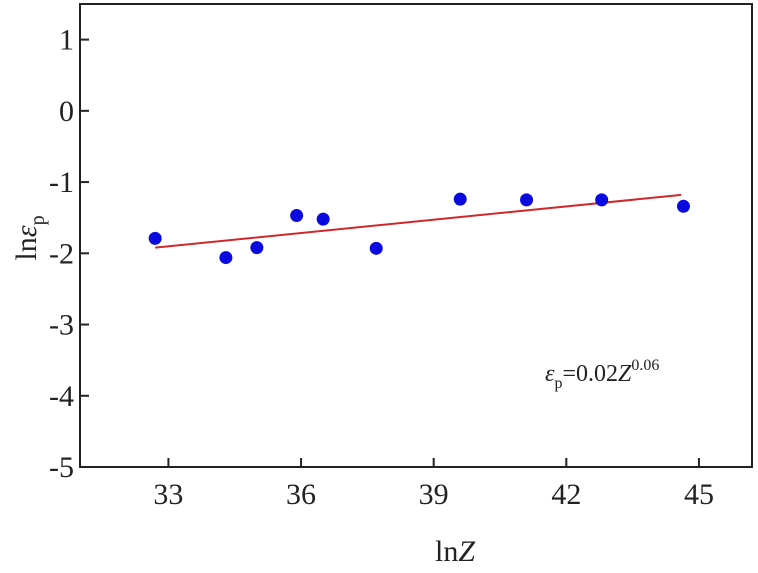  I want to click on fit-equation: εp=0.02Z0.06, so click(602, 374).